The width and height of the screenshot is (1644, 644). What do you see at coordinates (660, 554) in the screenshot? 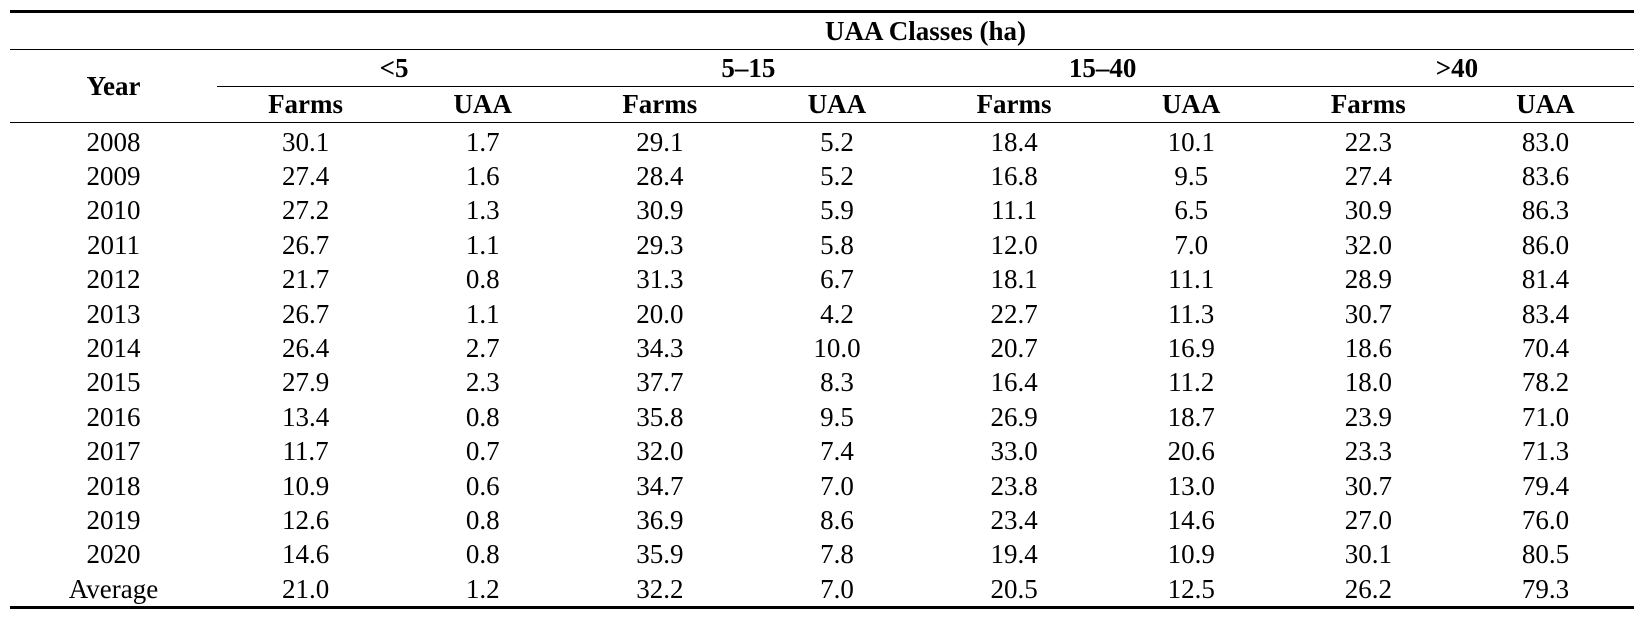
I see `farms-value-cell: 35.9` at bounding box center [660, 554].